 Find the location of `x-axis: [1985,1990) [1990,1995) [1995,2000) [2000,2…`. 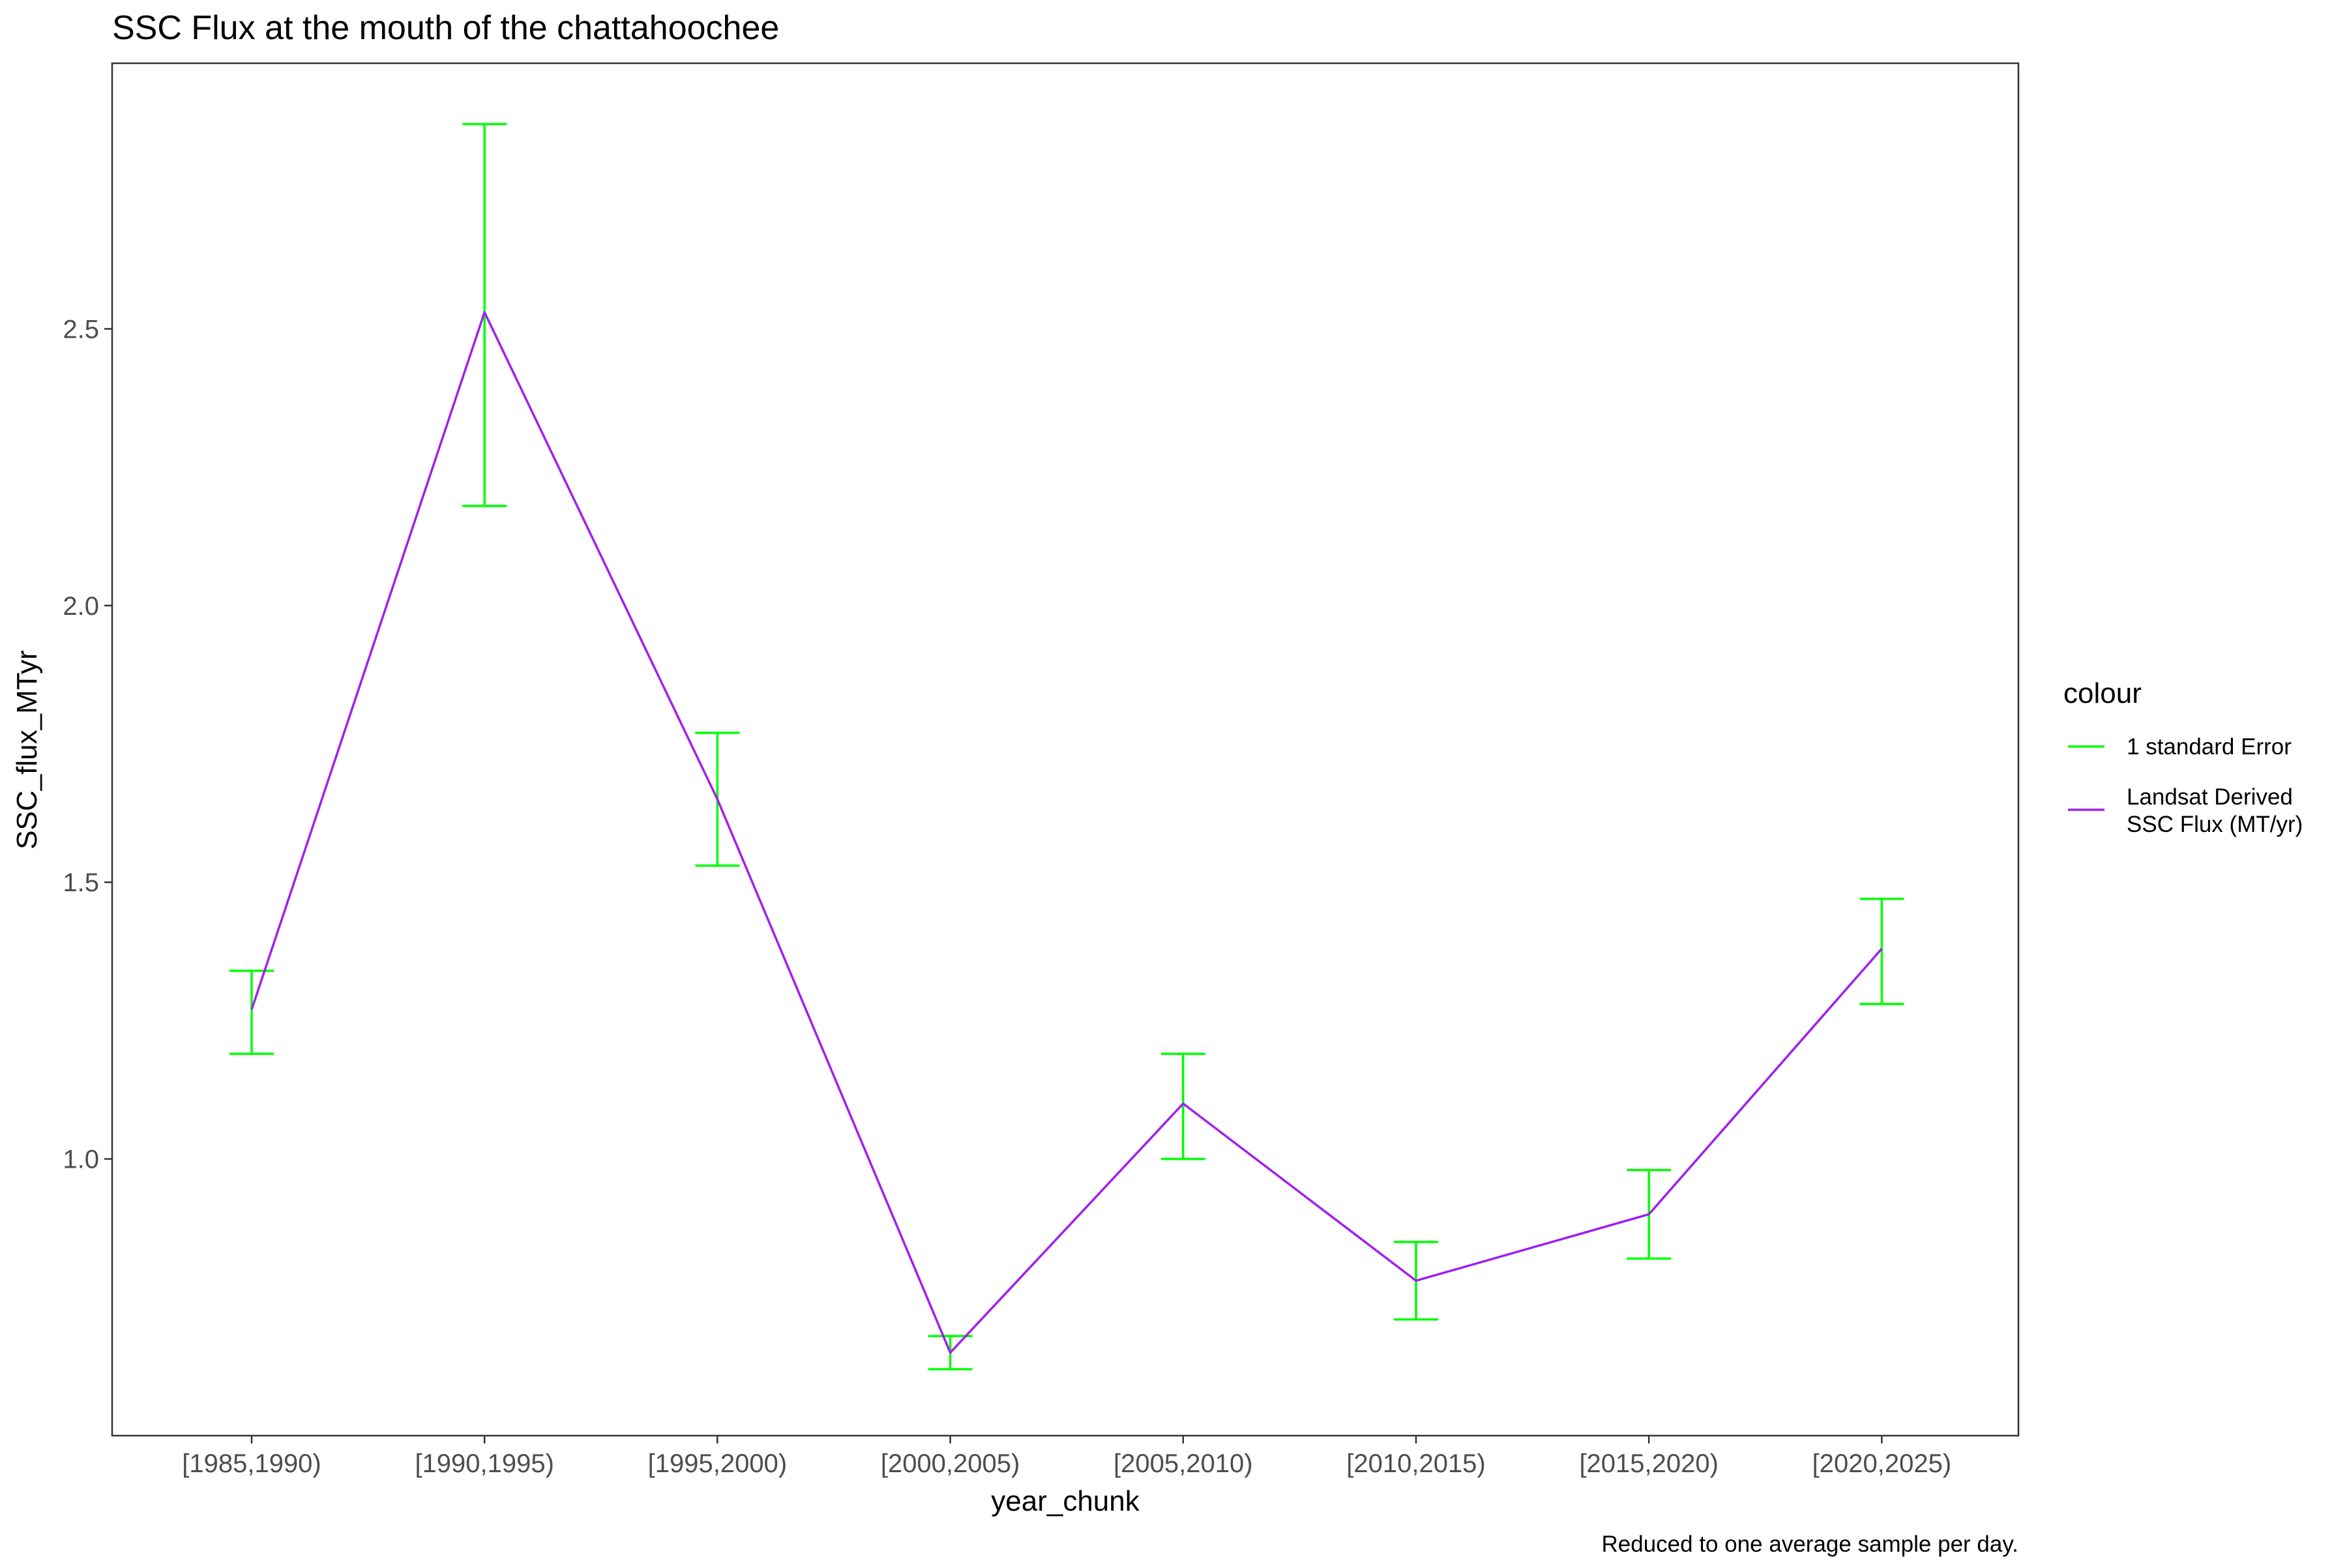

x-axis: [1985,1990) [1990,1995) [1995,2000) [2000,2… is located at coordinates (1066, 1457).